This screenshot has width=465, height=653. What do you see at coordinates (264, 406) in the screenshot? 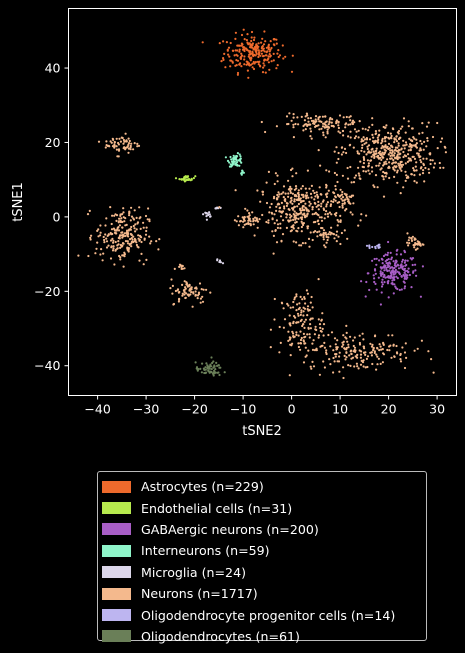
I see `x-axis-ticks: −40 −30 −20 −10 0 10 20 30` at bounding box center [264, 406].